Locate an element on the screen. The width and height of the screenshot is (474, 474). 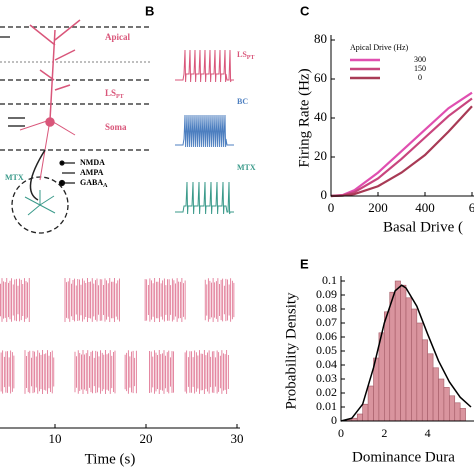
label: Apical is located at coordinates (118, 37).